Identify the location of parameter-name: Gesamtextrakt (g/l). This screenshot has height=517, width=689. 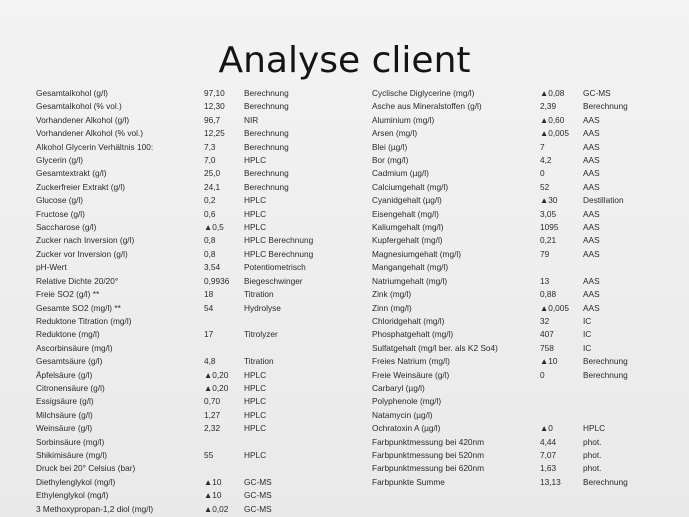
(71, 173).